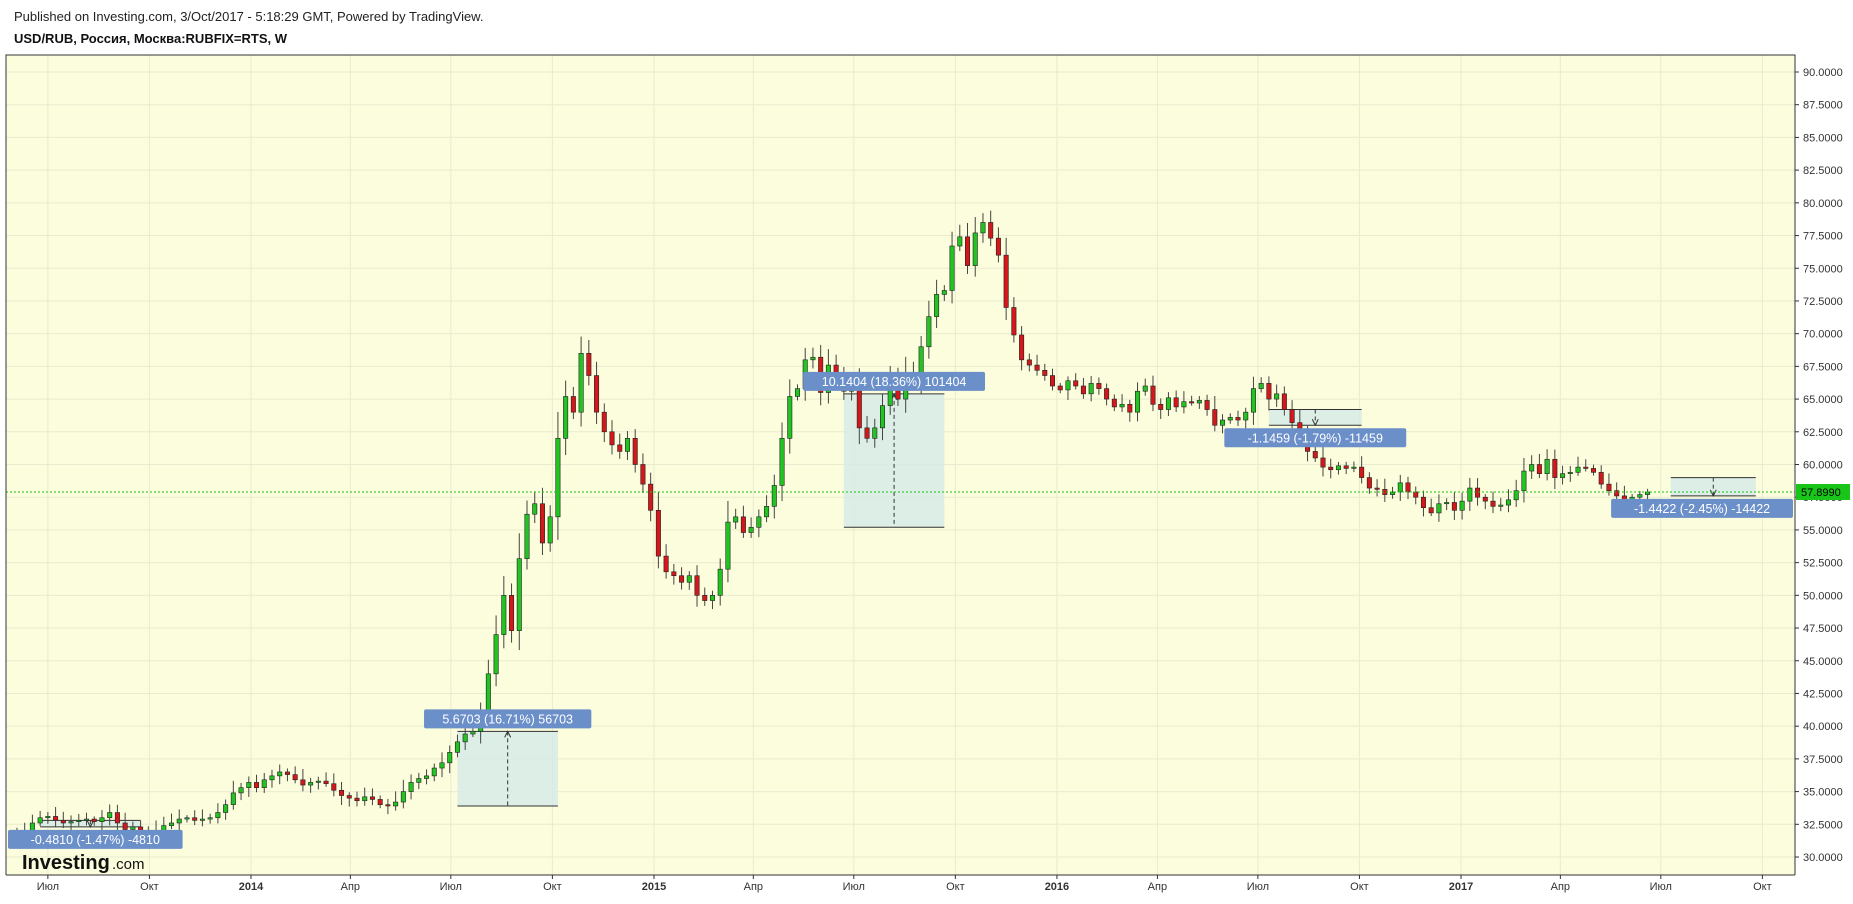  What do you see at coordinates (1823, 237) in the screenshot?
I see `y-tick-label: 77.5000` at bounding box center [1823, 237].